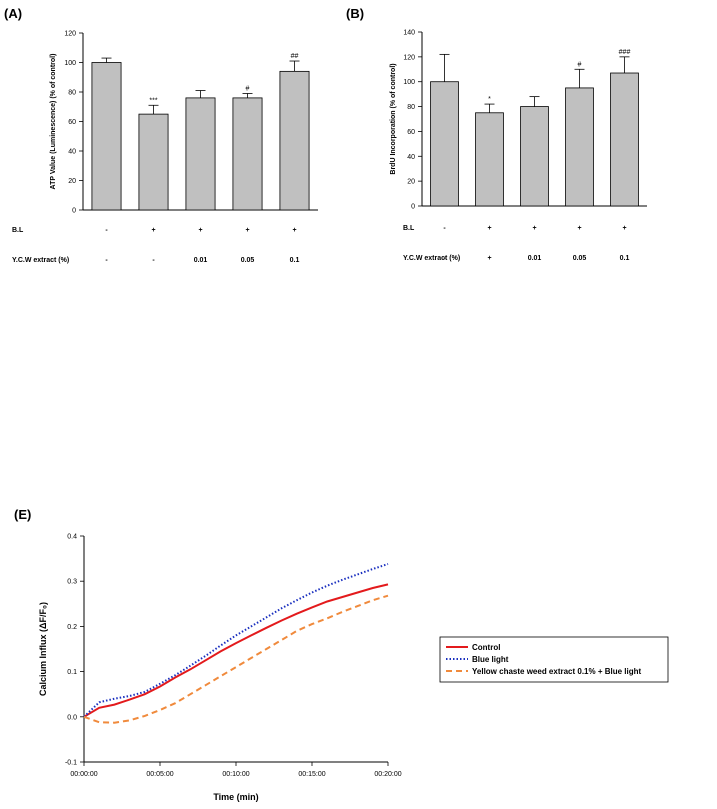  I want to click on y-axis-title: ATP Value (Luminescence) (% of control), so click(53, 122).